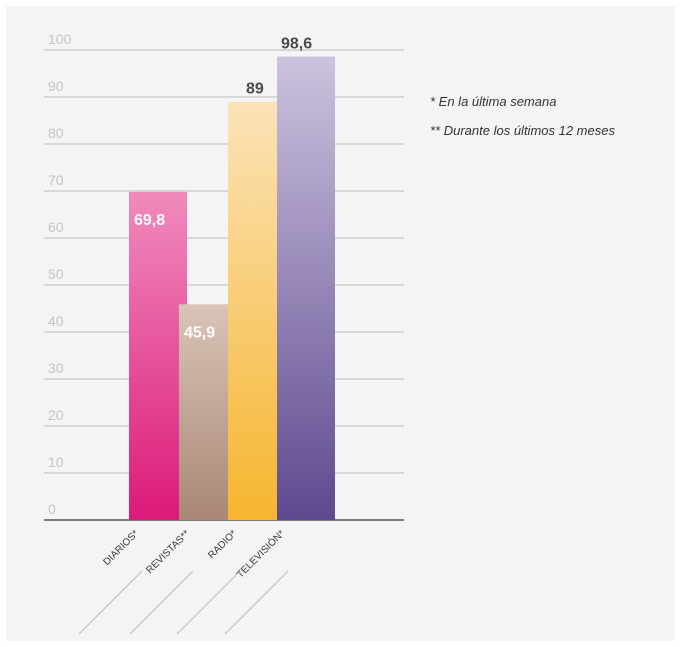 Image resolution: width=681 pixels, height=647 pixels. I want to click on bar-value-label: 98,6, so click(296, 44).